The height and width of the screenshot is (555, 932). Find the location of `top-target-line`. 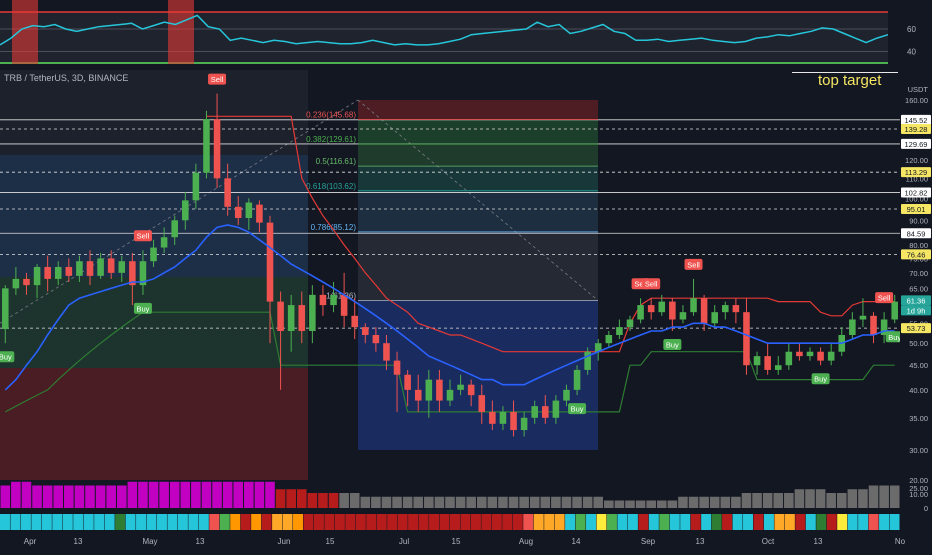

top-target-line is located at coordinates (845, 72).